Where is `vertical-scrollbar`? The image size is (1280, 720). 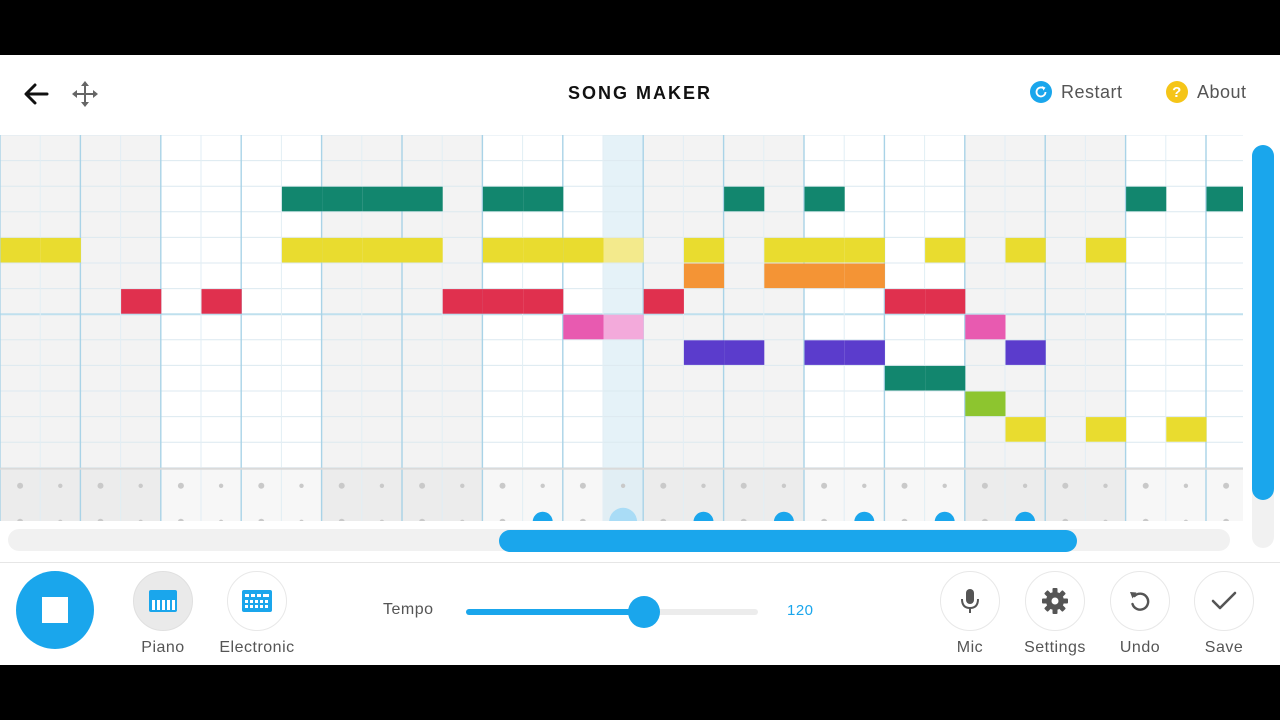
vertical-scrollbar is located at coordinates (1263, 322).